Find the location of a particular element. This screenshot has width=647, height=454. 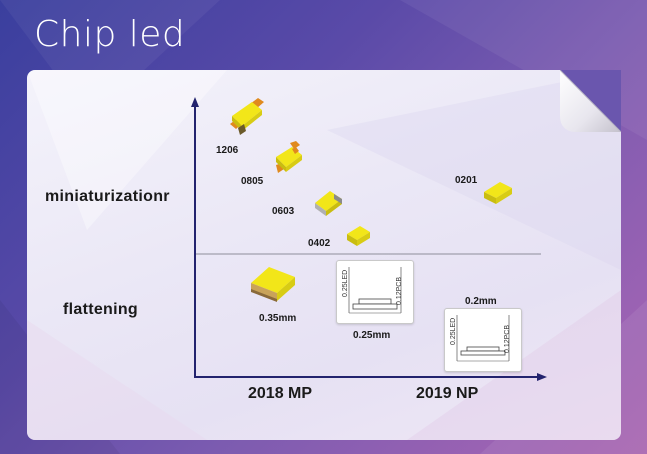

flat-diagram-02-drawing is located at coordinates (483, 338).